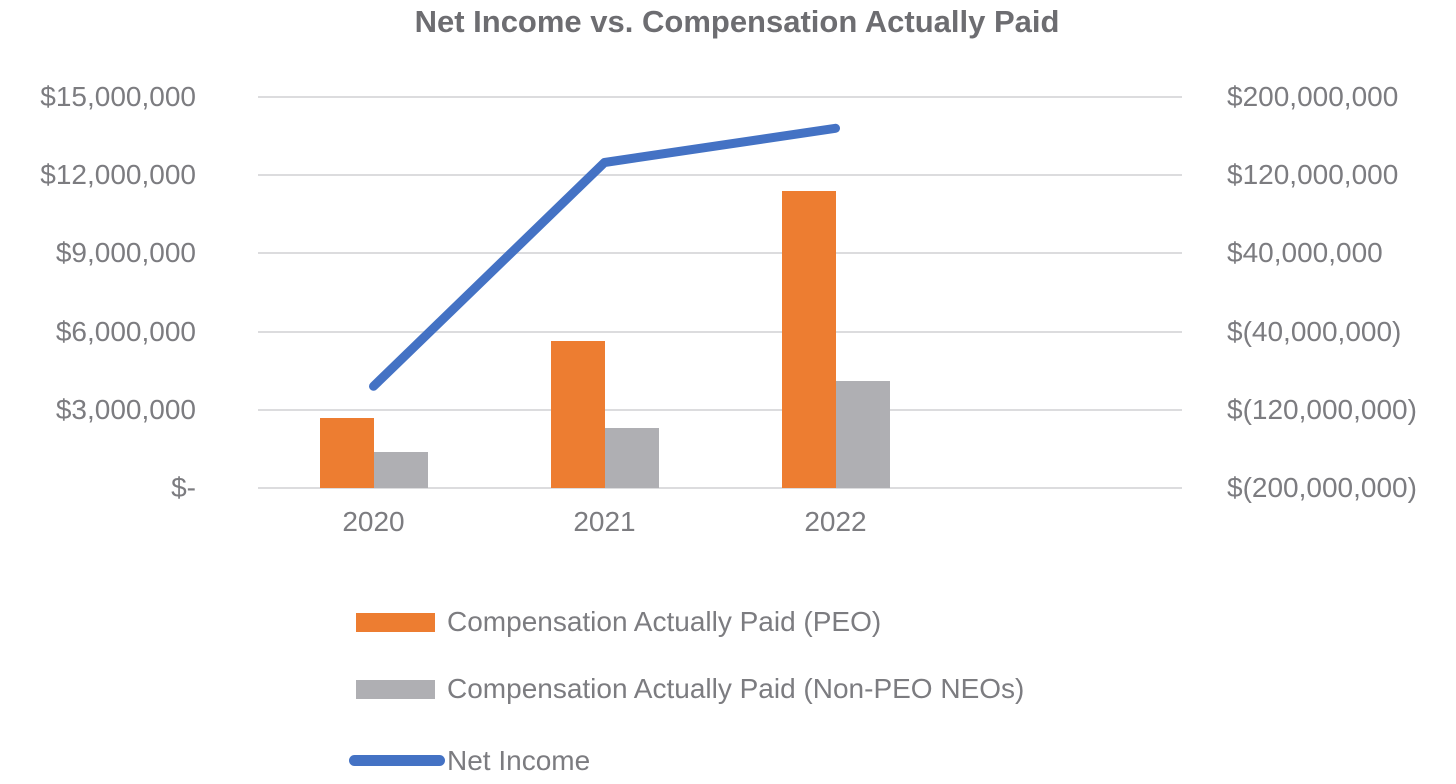 The height and width of the screenshot is (784, 1456). What do you see at coordinates (664, 621) in the screenshot?
I see `legend-label-peo: Compensation Actually Paid (PEO)` at bounding box center [664, 621].